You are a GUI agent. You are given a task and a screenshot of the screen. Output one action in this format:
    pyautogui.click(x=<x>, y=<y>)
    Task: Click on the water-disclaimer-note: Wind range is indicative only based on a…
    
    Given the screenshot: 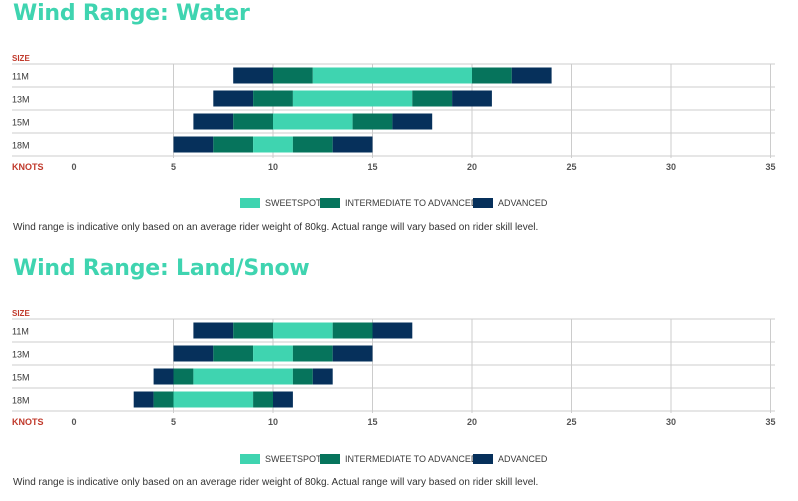 What is the action you would take?
    pyautogui.click(x=276, y=227)
    